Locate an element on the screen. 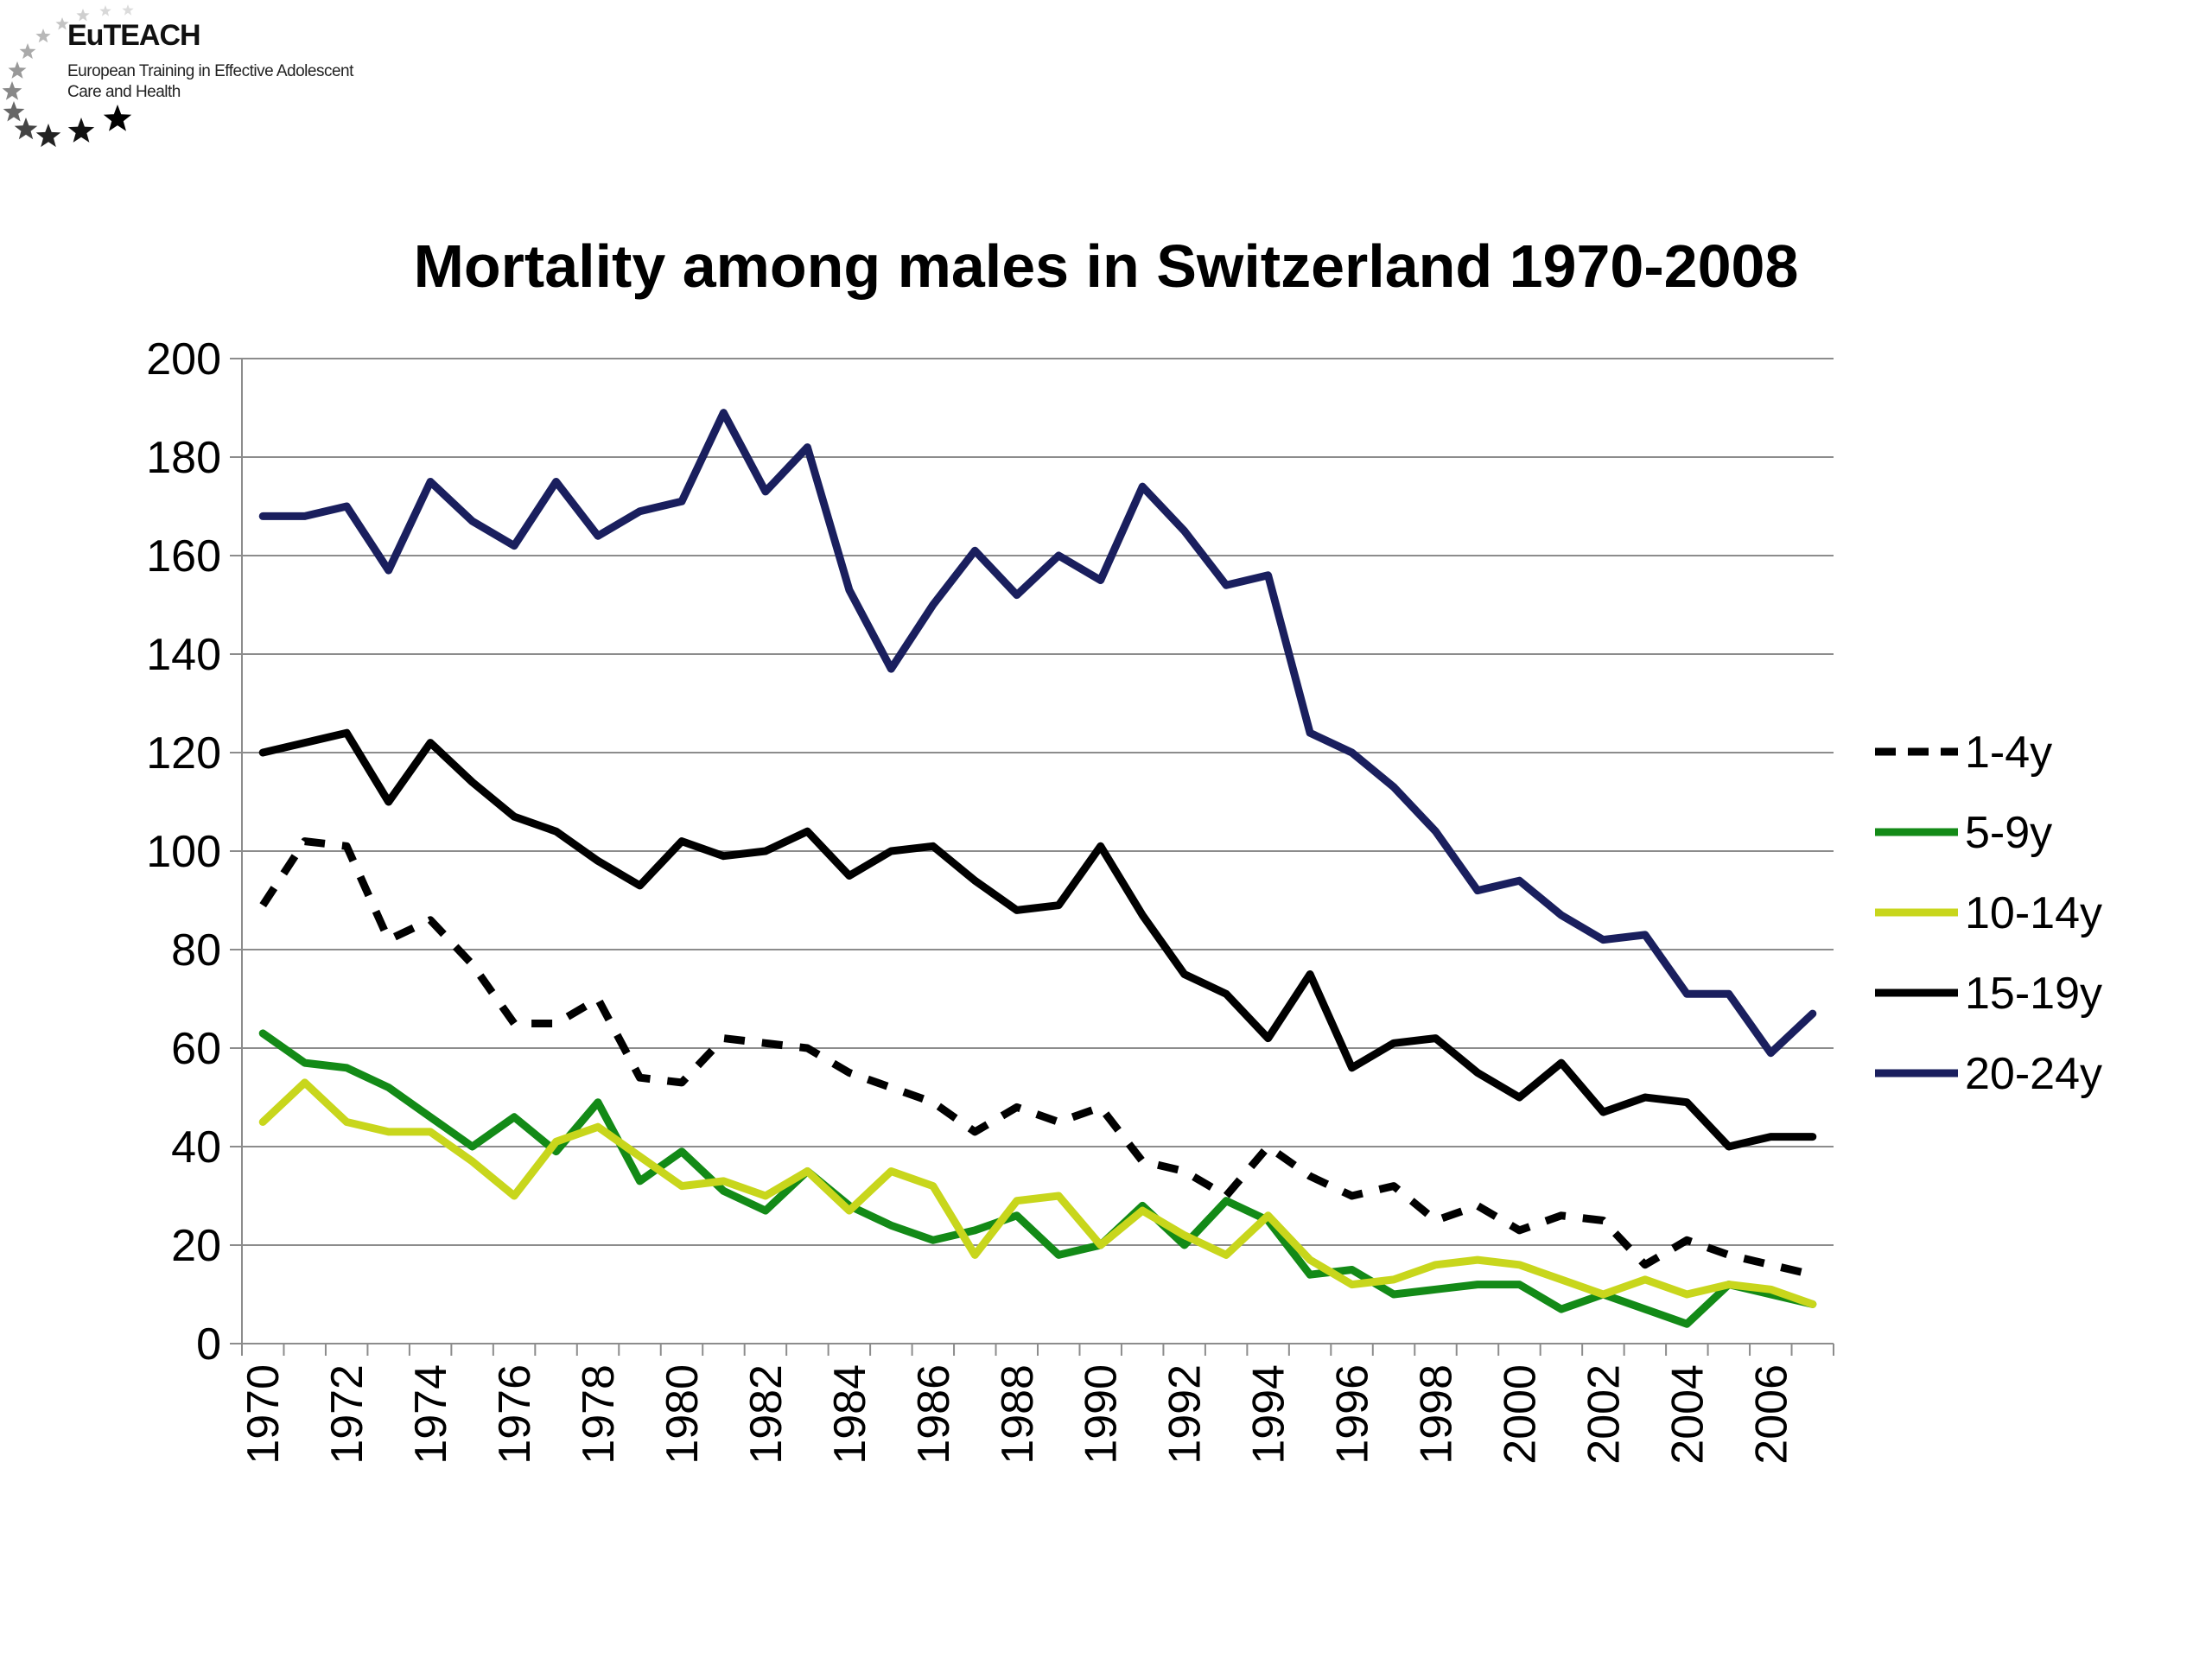 This screenshot has height=1659, width=2212. y-tick-label: 100 is located at coordinates (183, 852).